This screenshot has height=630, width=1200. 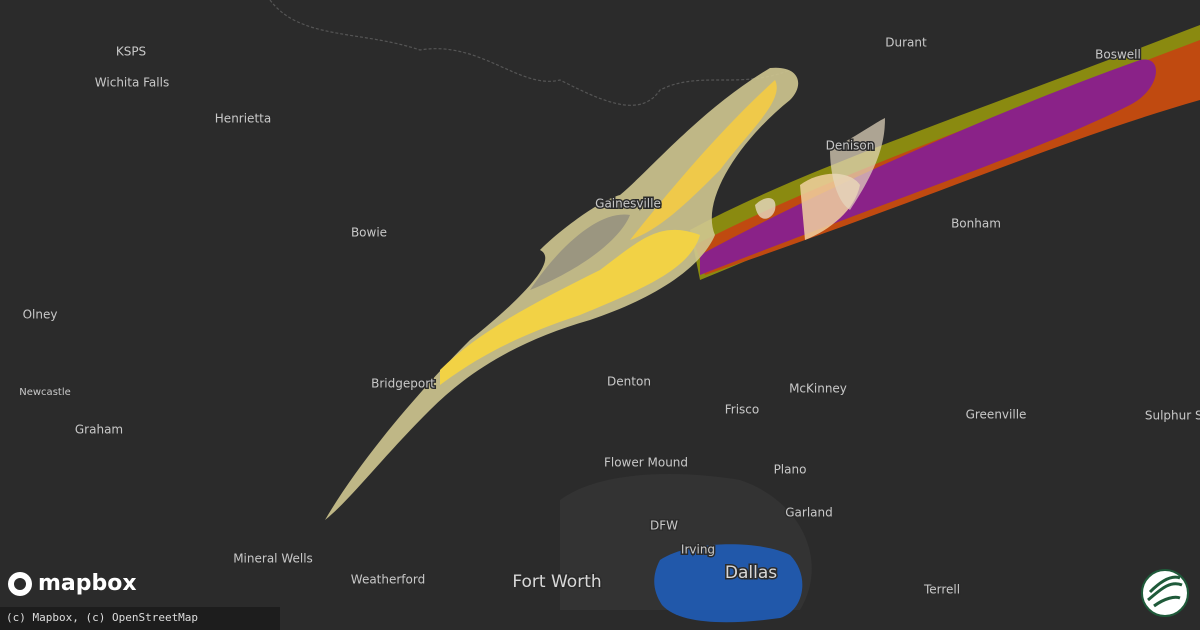 What do you see at coordinates (646, 463) in the screenshot?
I see `city-label: Flower Mound` at bounding box center [646, 463].